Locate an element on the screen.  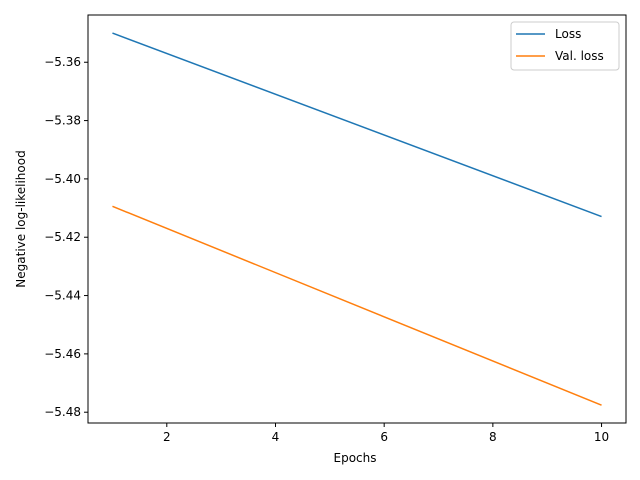
y-axis: −5.36 −5.38 −5.40 −5.42 −5.44 −5.46 −5.48 is located at coordinates (66, 237).